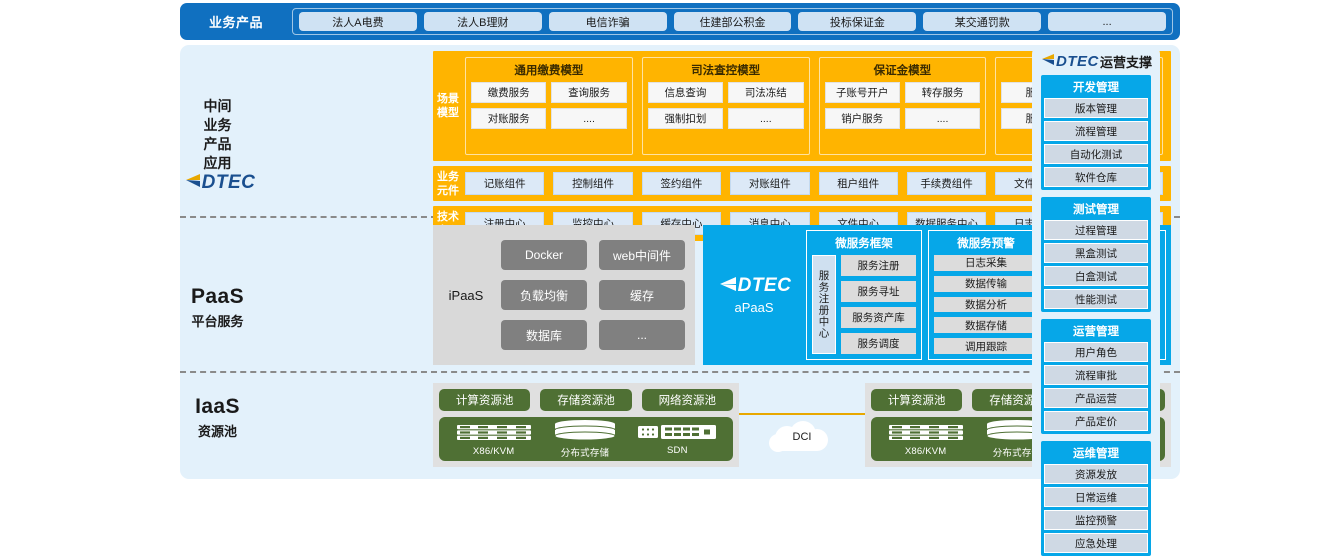  Describe the element at coordinates (681, 183) in the screenshot. I see `component-chip: 签约组件` at that location.